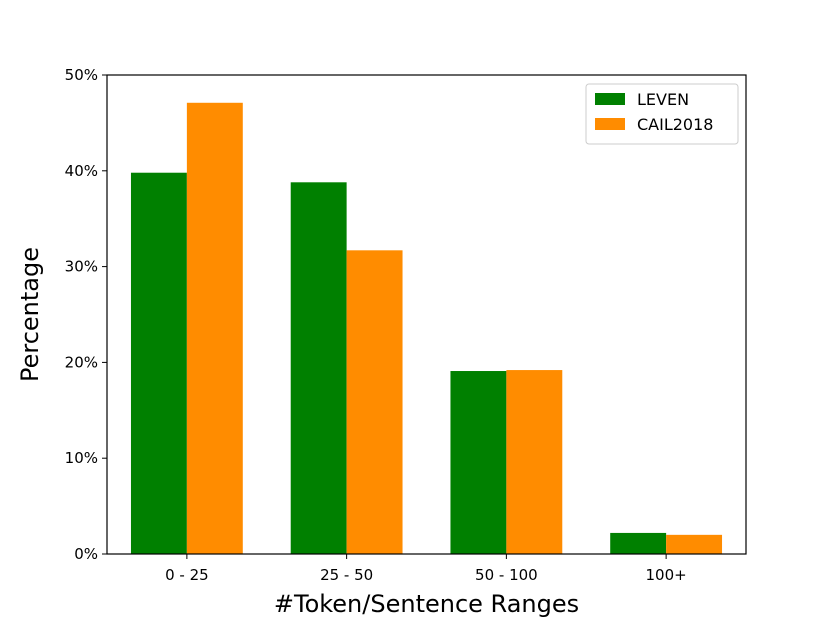  I want to click on y-tick-label: 30%, so click(81, 267).